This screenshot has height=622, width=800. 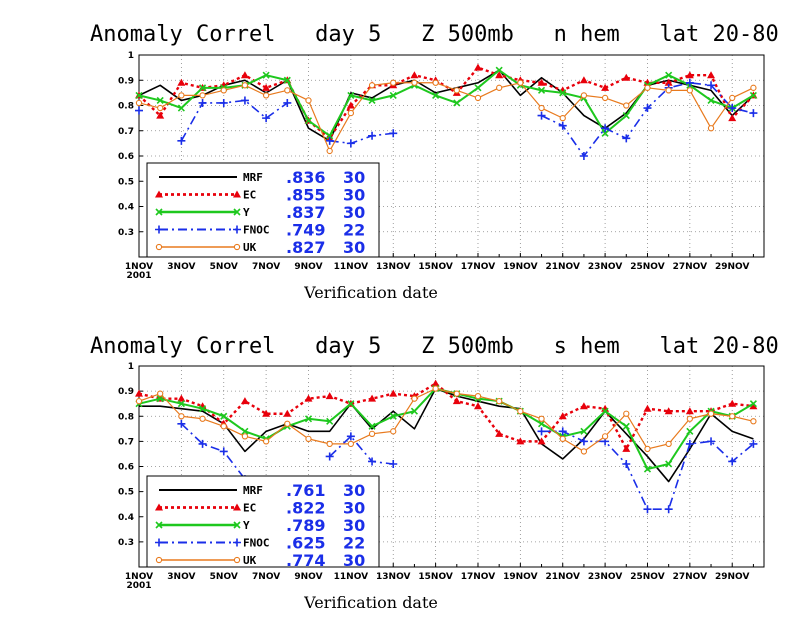 I want to click on nhem-x-tick-label: 17NOV, so click(x=478, y=267).